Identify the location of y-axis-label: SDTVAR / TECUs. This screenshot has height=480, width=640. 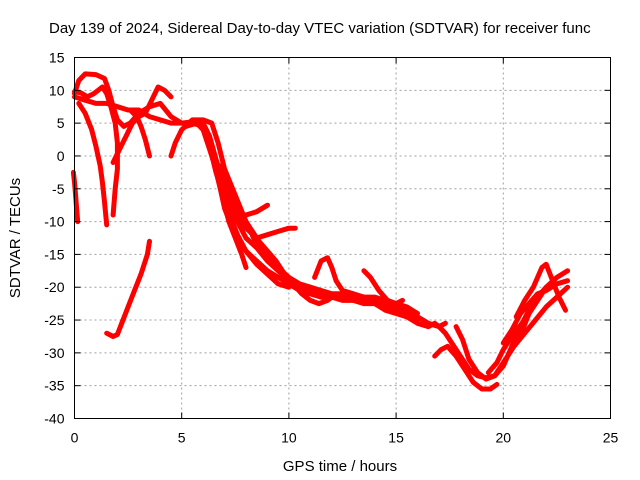
(15, 238).